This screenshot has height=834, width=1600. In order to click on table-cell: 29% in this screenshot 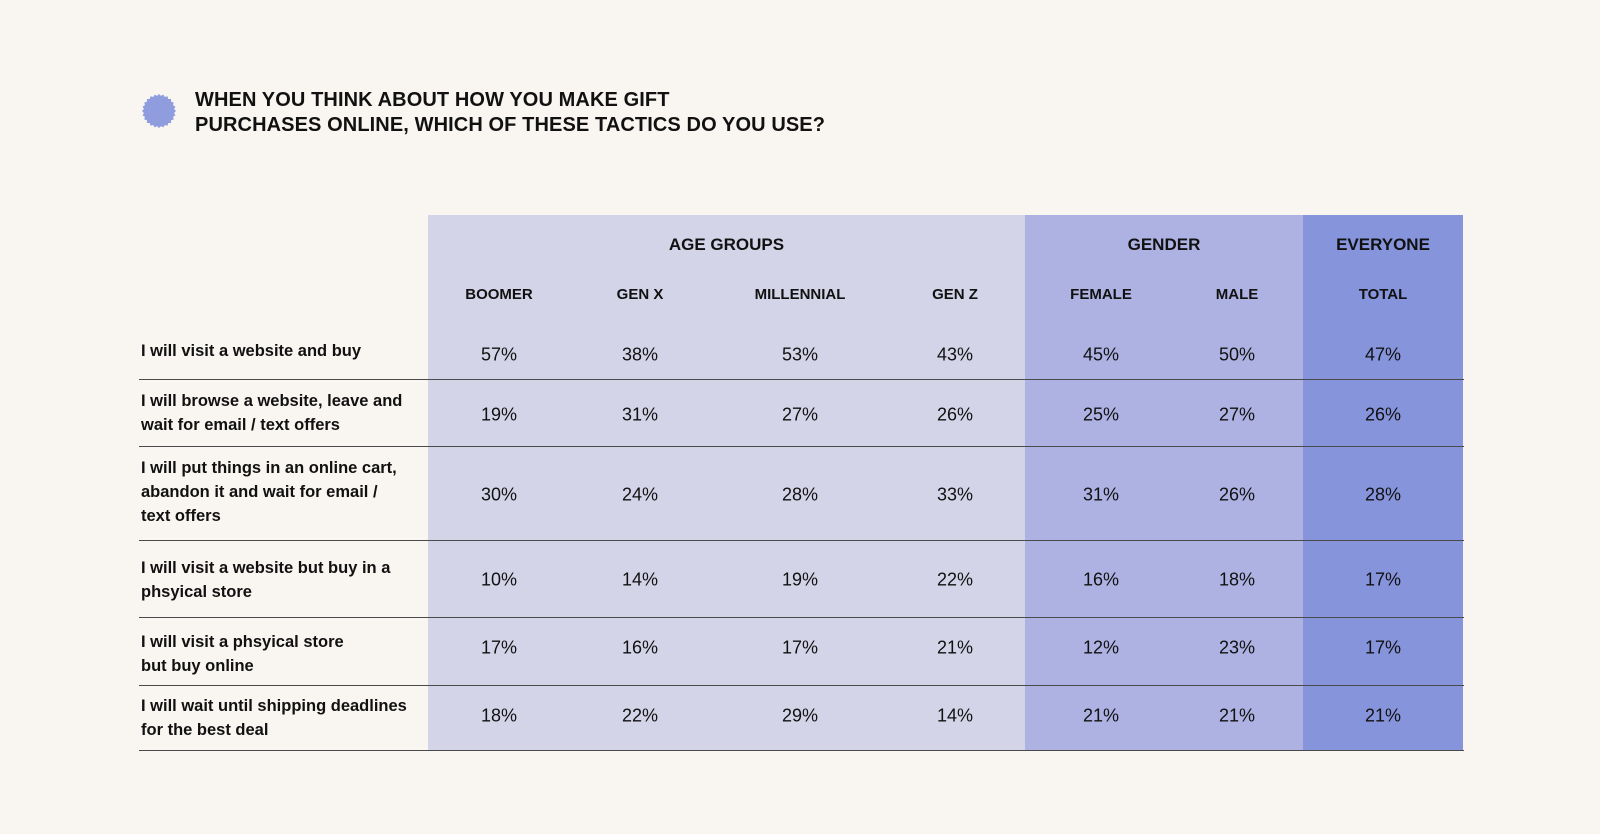, I will do `click(800, 715)`.